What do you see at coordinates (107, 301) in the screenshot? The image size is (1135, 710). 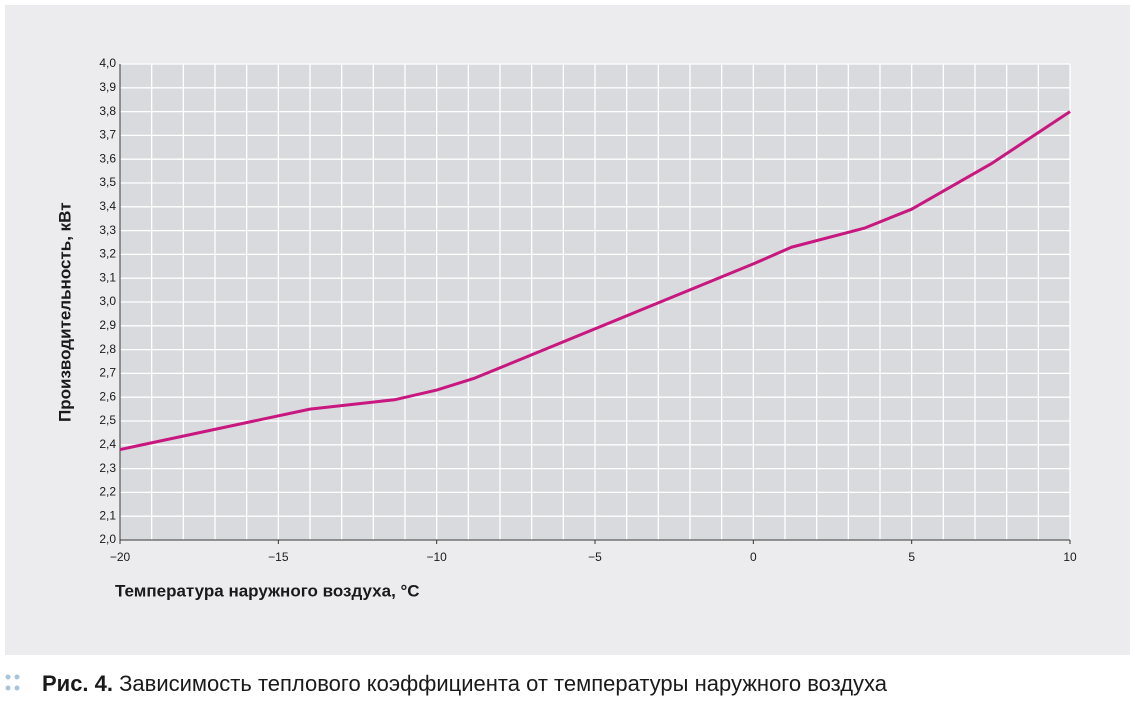 I see `y-tick-label: 3,0` at bounding box center [107, 301].